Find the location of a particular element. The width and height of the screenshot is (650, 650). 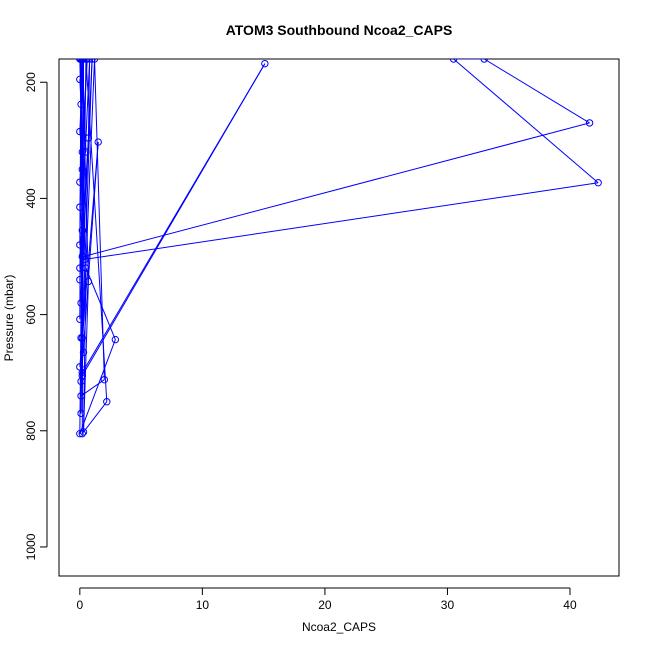

x-tick-label: 30 is located at coordinates (448, 605).